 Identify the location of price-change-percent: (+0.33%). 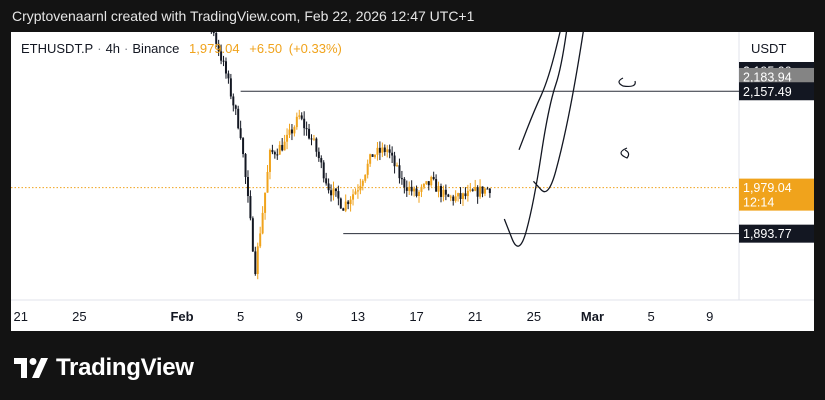
(315, 48).